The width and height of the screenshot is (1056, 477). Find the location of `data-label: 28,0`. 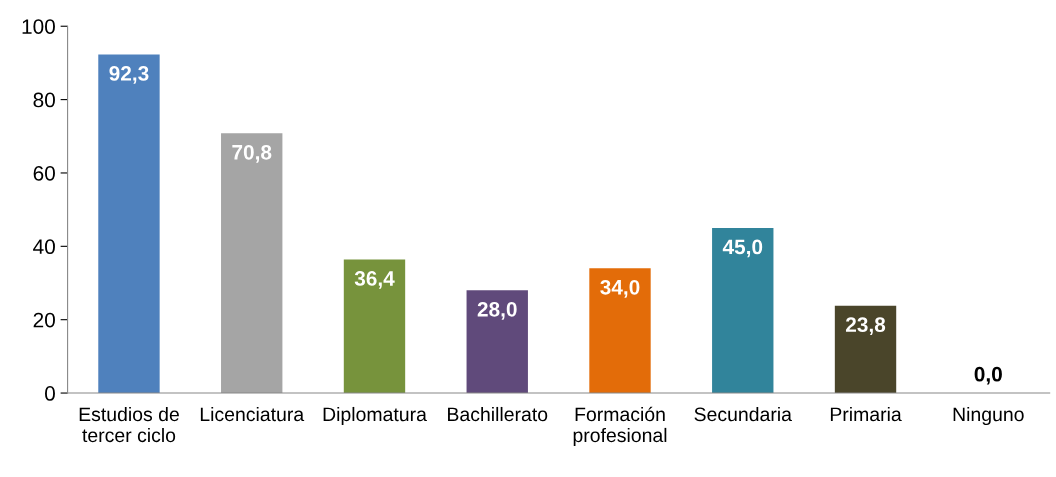

data-label: 28,0 is located at coordinates (497, 310).